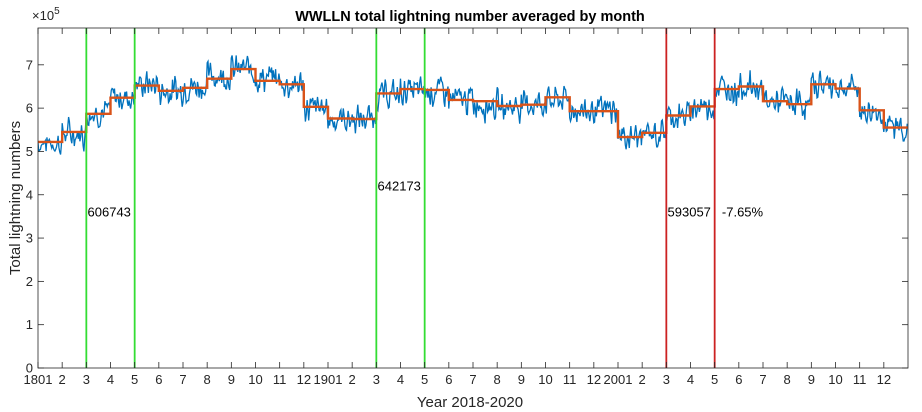 This screenshot has height=412, width=922. I want to click on annotation-3: 593057, so click(689, 211).